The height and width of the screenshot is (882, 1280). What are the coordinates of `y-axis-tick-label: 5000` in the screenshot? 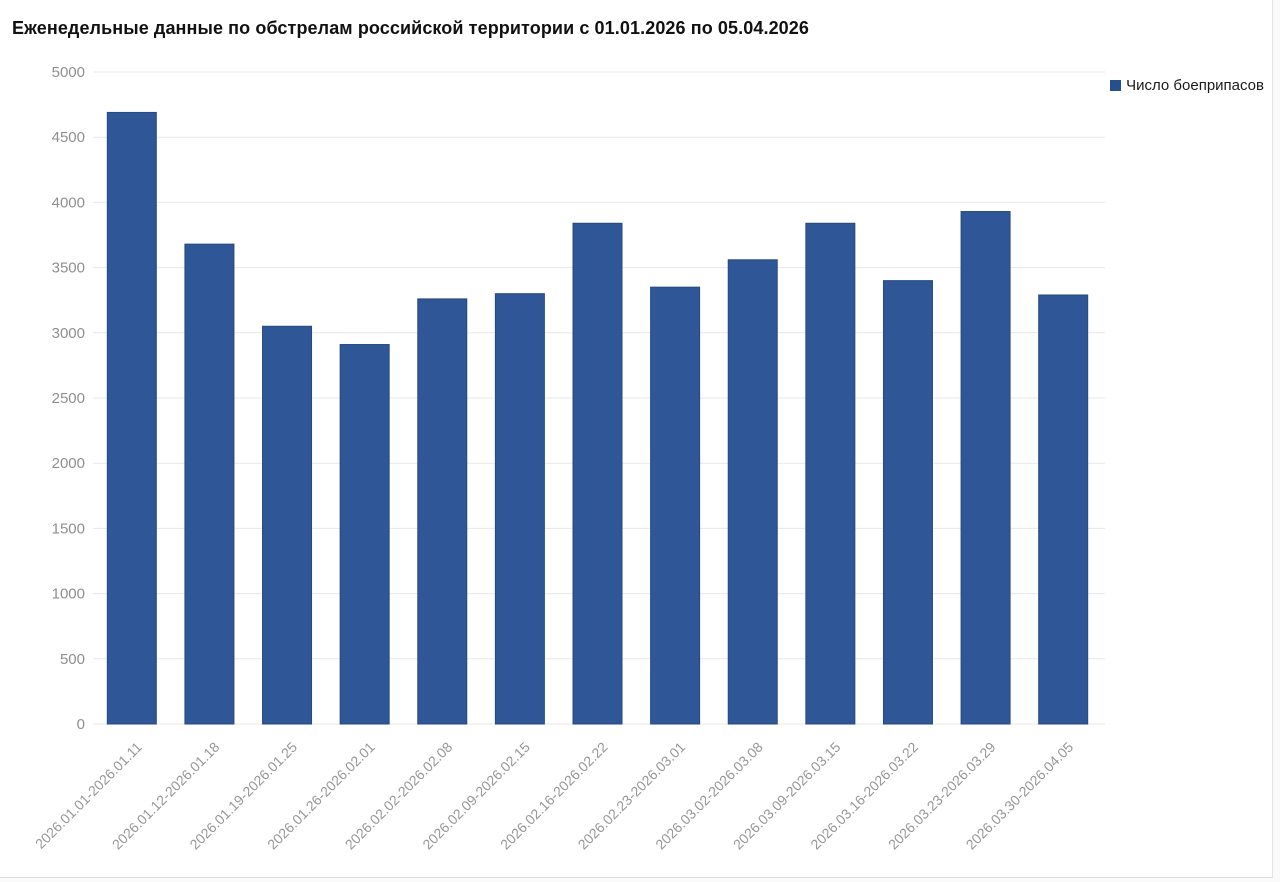 It's located at (68, 72).